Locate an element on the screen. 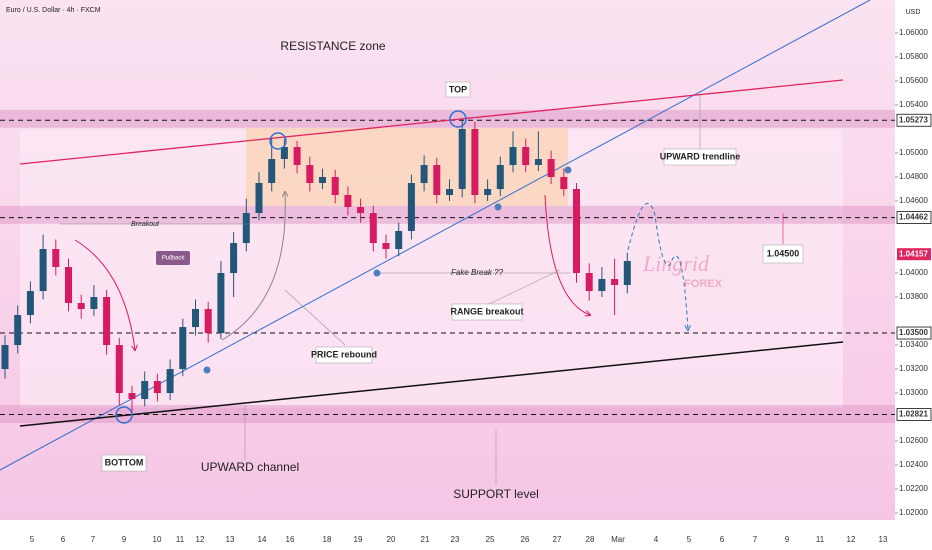 The height and width of the screenshot is (550, 932). annotation: Fake Break ?? is located at coordinates (477, 272).